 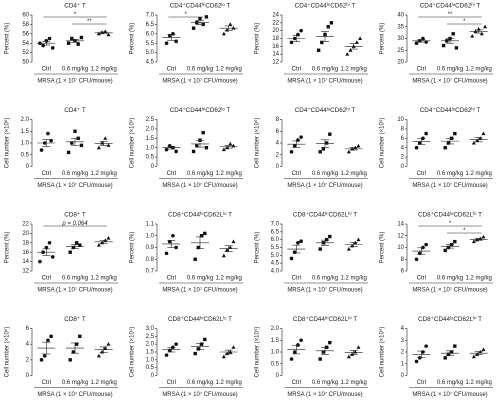 What do you see at coordinates (150, 337) in the screenshot?
I see `y-tick-label: 2.5` at bounding box center [150, 337].